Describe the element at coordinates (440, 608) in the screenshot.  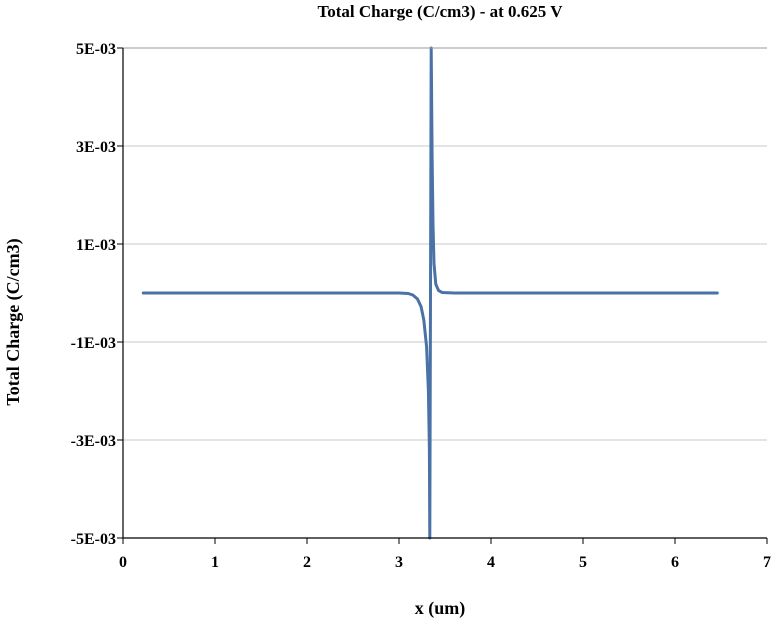
I see `x-axis-label: x (um)` at that location.